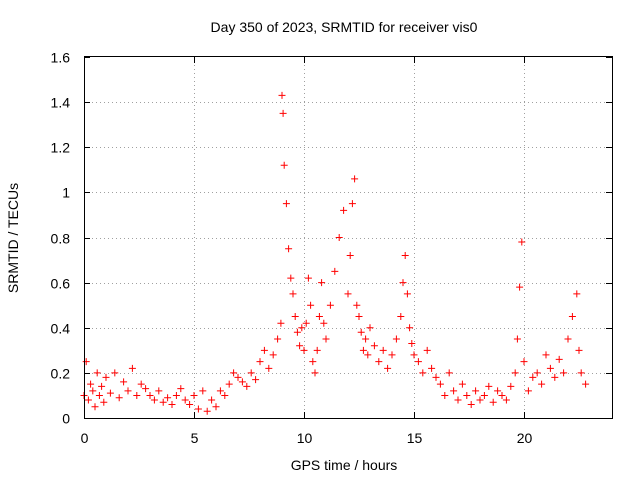  I want to click on y-tick-label: 1.6, so click(61, 58).